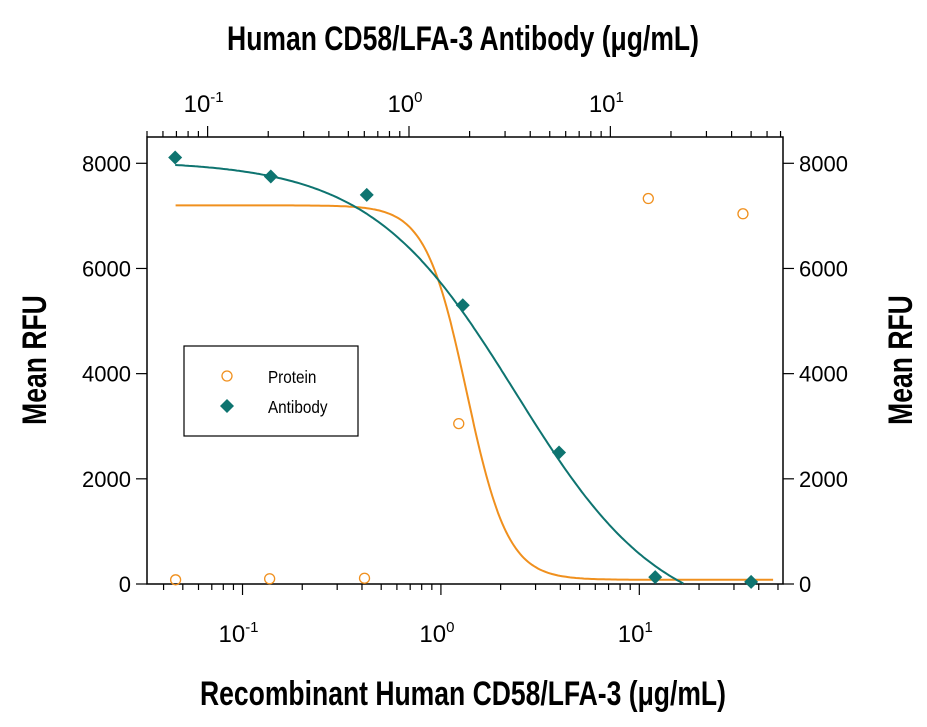  What do you see at coordinates (106, 479) in the screenshot?
I see `left-axis-tick-label: 2000` at bounding box center [106, 479].